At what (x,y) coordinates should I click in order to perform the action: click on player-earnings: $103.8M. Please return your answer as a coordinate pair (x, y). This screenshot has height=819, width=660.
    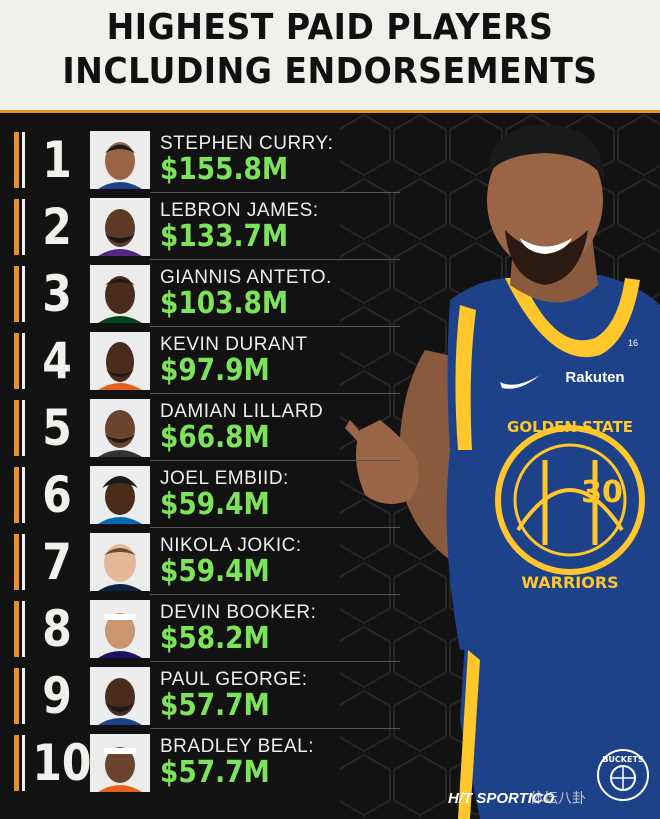
    Looking at the image, I should click on (224, 303).